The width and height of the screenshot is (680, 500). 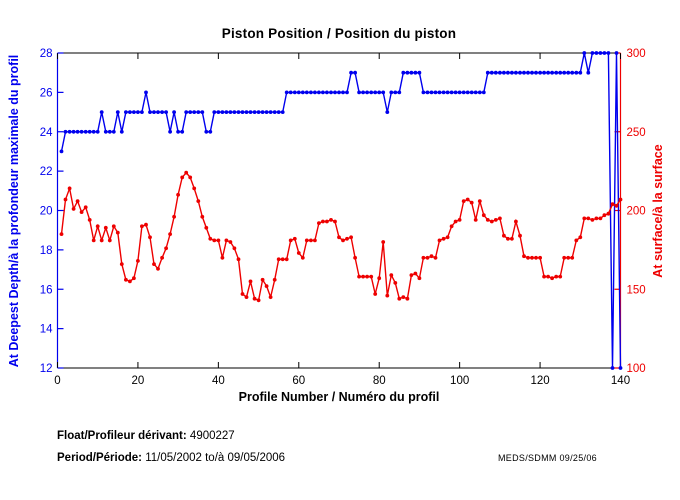 What do you see at coordinates (215, 458) in the screenshot?
I see `period-value: 11/05/2002 to/à 09/05/2006` at bounding box center [215, 458].